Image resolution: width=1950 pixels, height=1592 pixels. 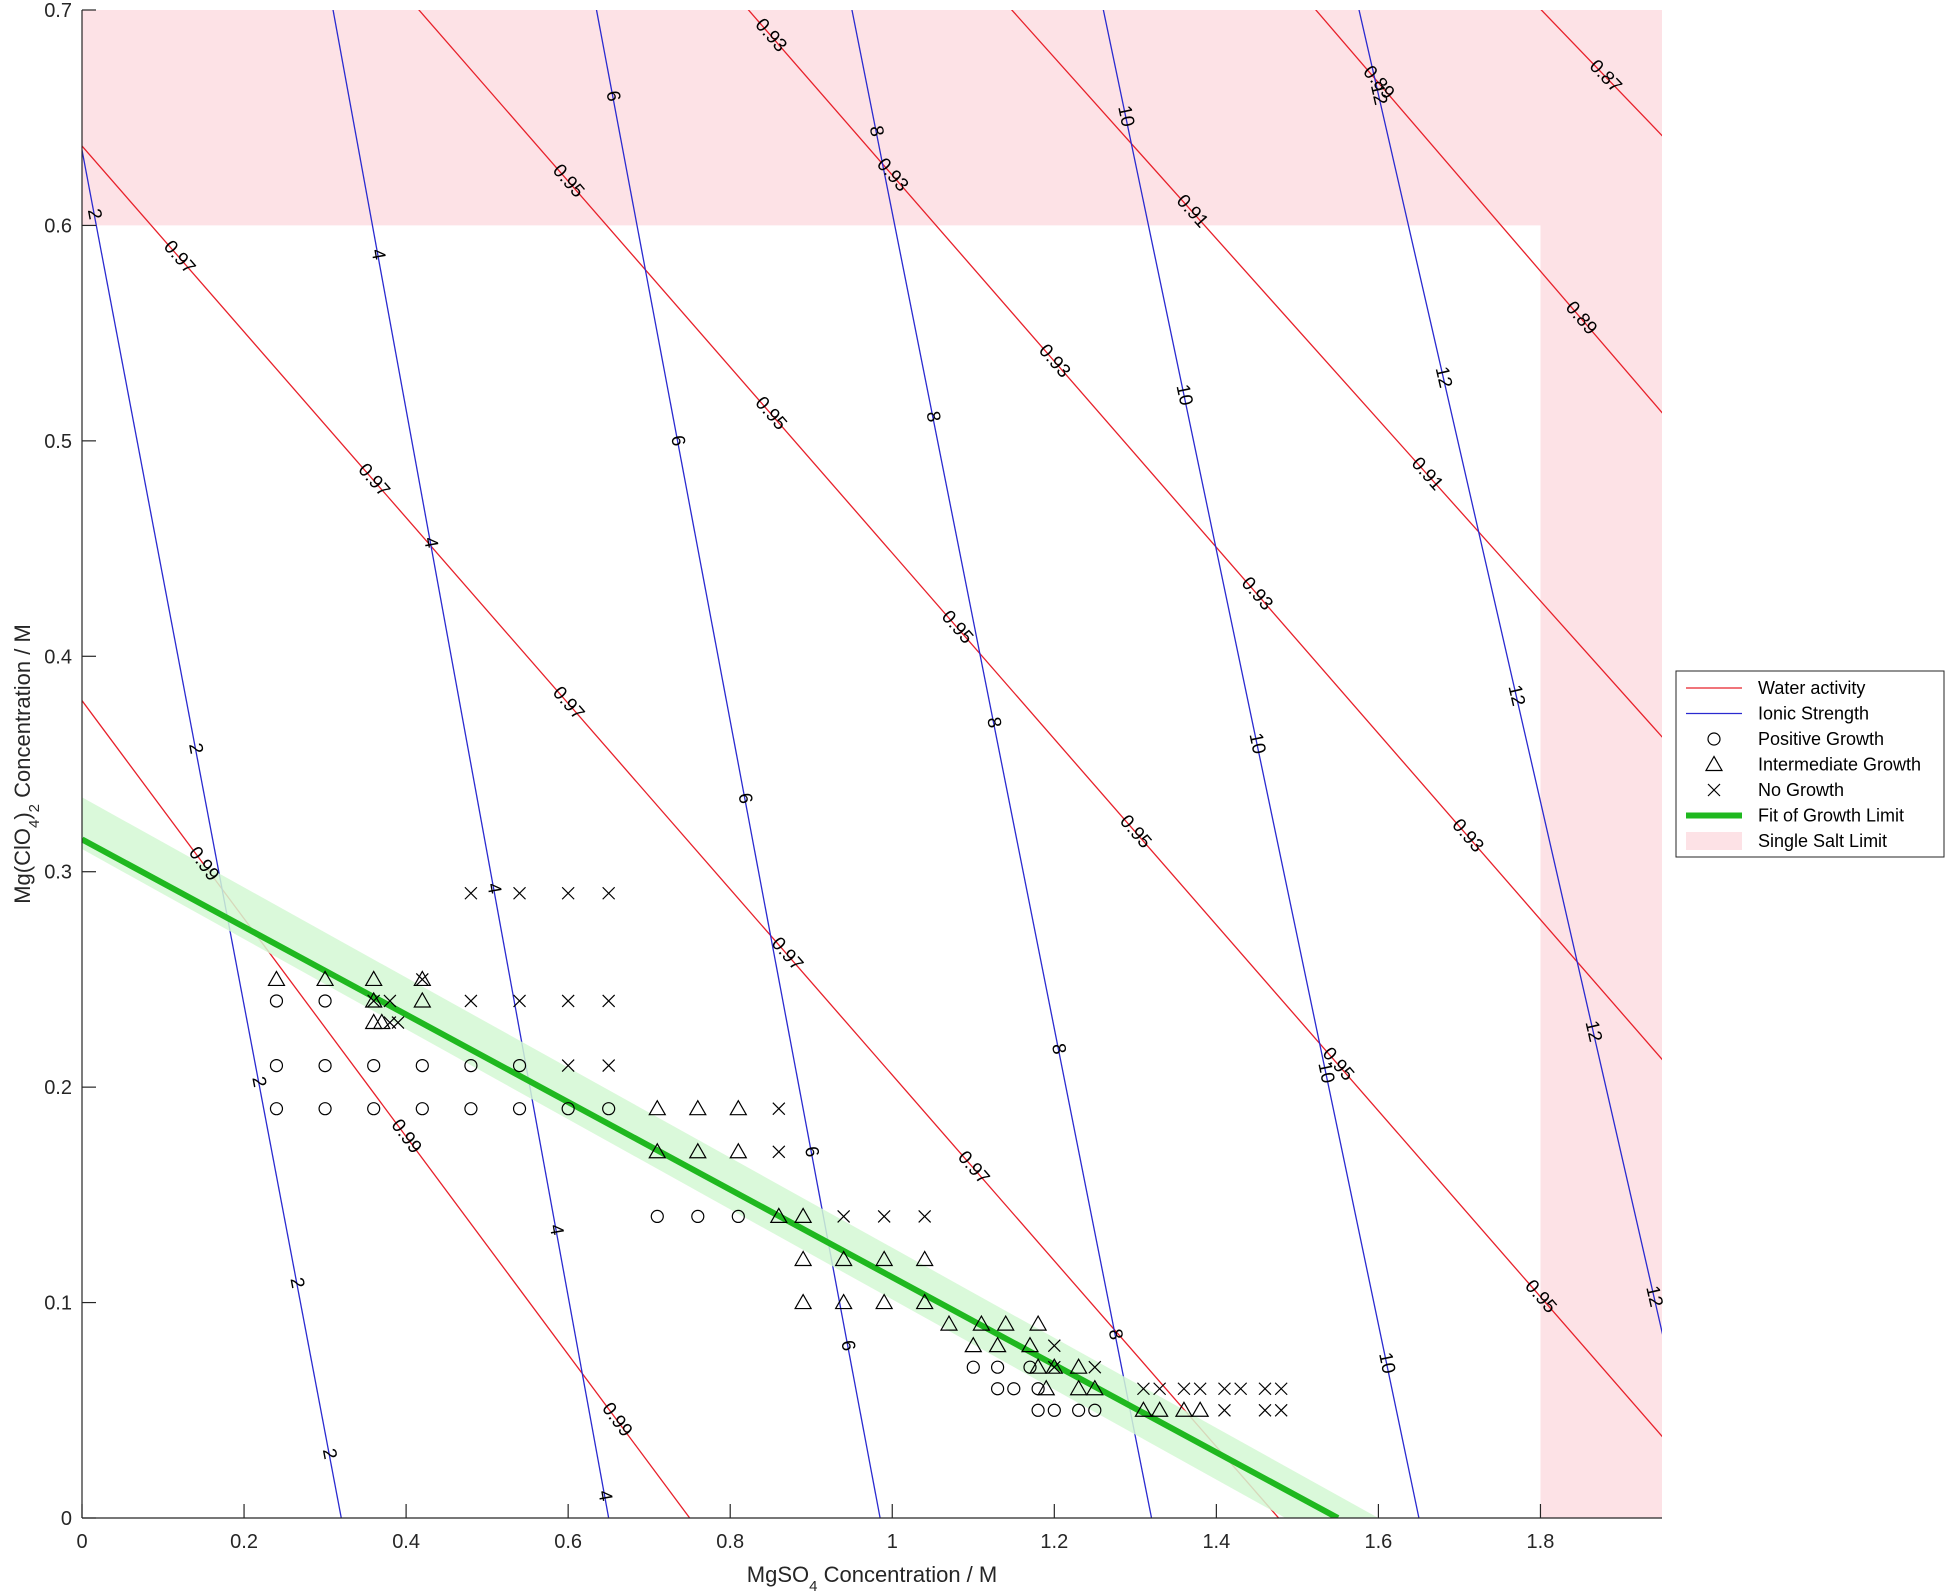 What do you see at coordinates (1810, 764) in the screenshot?
I see `legend-box` at bounding box center [1810, 764].